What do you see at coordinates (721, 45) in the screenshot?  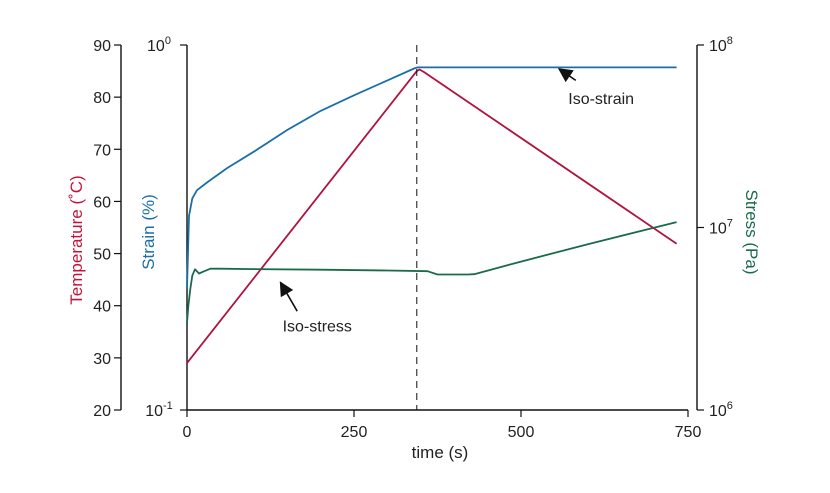 I see `stress-tick-label: 10⁸` at bounding box center [721, 45].